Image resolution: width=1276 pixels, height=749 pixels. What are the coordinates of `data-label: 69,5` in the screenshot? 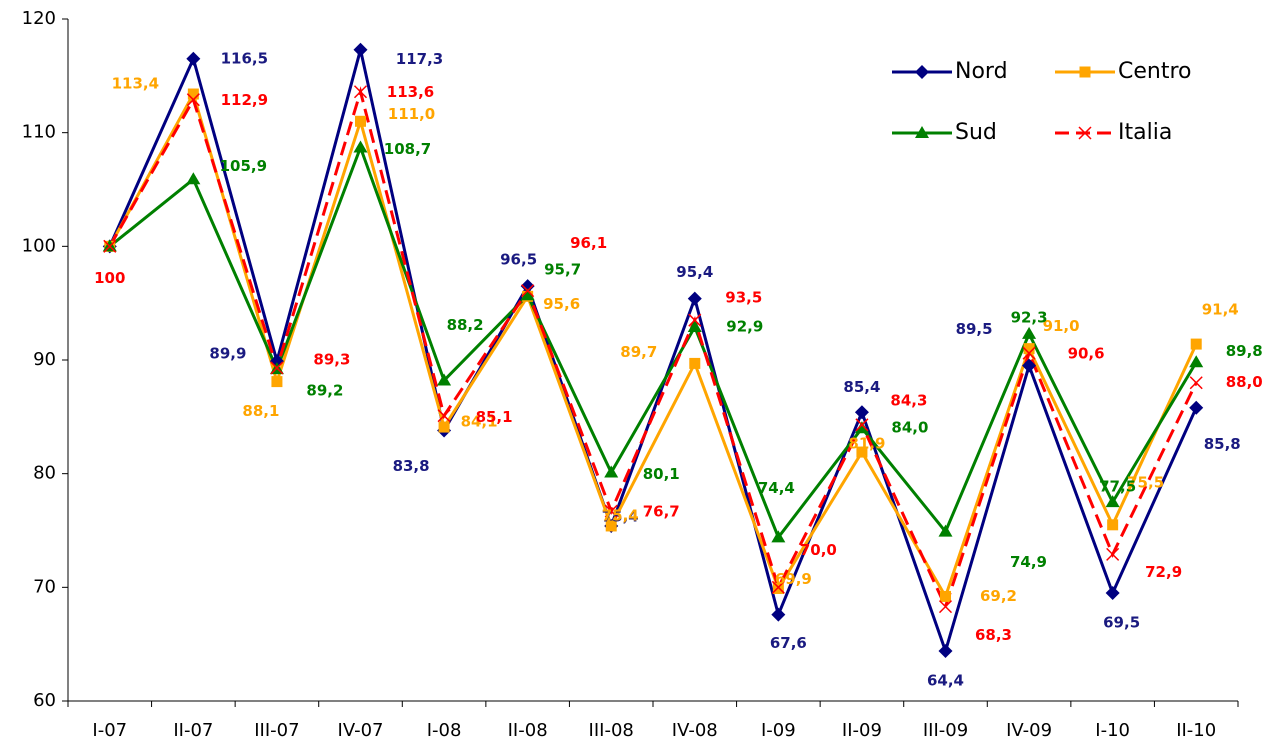 It's located at (1121, 623).